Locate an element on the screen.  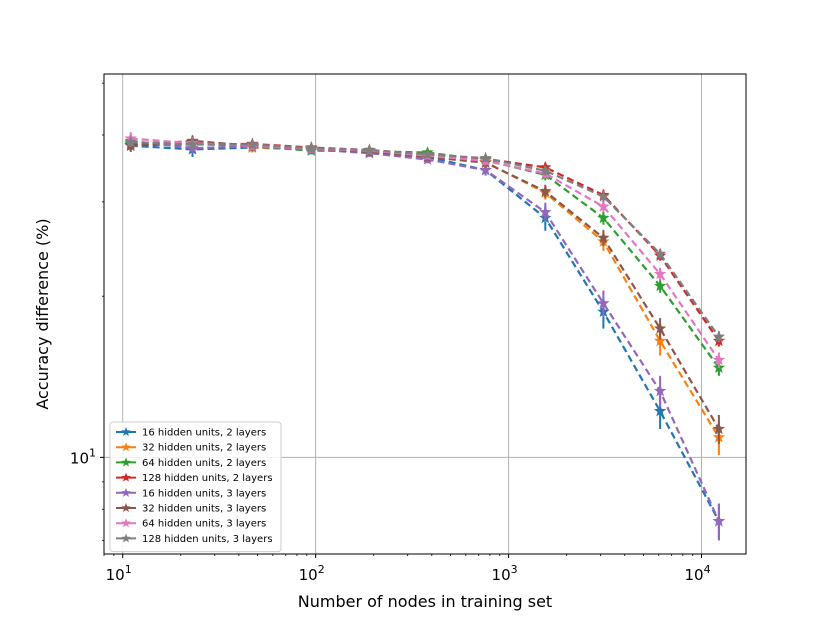
x-axis-title: Number of nodes in training set is located at coordinates (425, 601).